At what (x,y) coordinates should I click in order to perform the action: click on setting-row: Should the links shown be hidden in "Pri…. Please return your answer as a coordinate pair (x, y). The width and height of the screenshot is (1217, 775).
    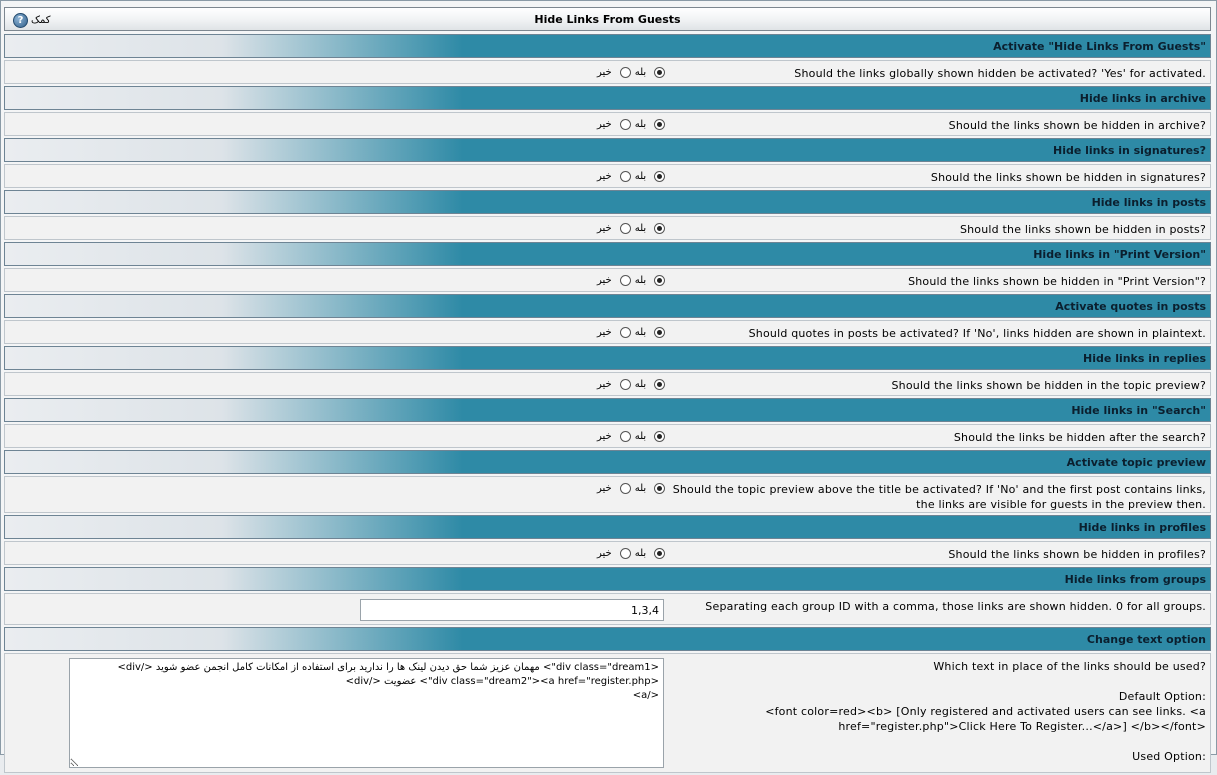
    Looking at the image, I should click on (607, 280).